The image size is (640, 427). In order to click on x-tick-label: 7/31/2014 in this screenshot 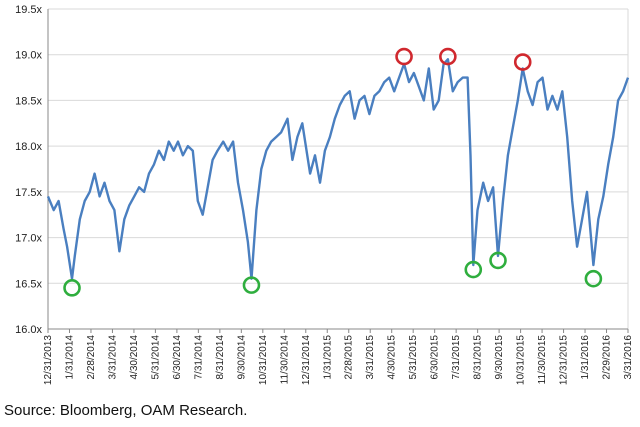, I will do `click(198, 357)`.